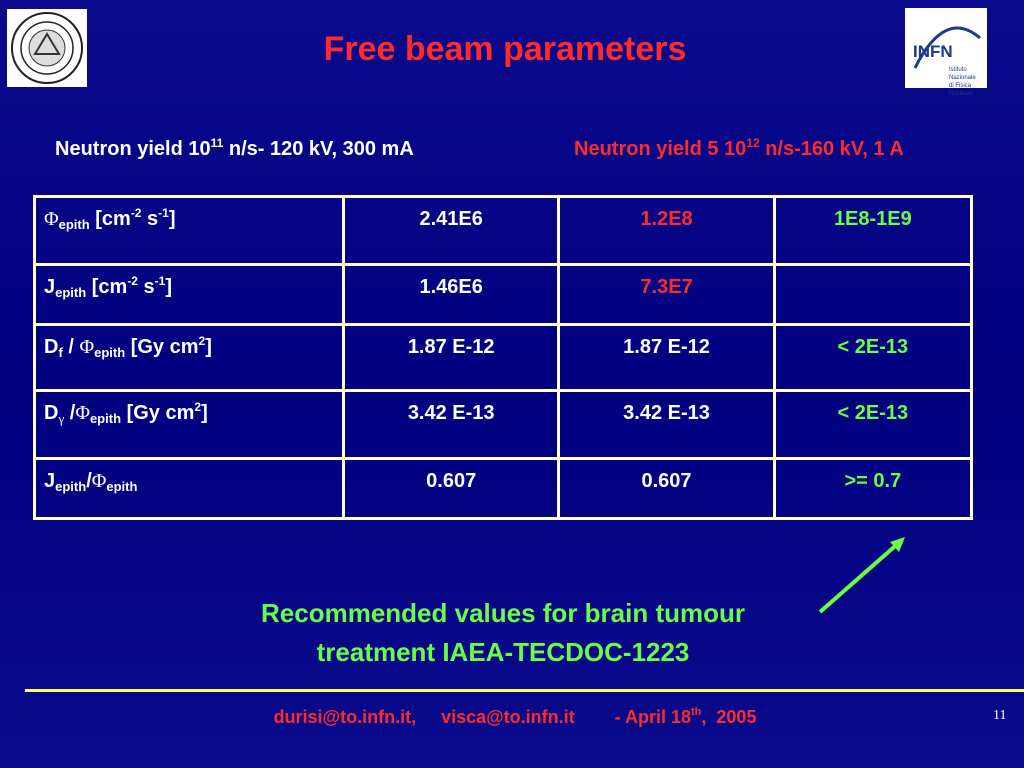 The height and width of the screenshot is (768, 1024). Describe the element at coordinates (873, 294) in the screenshot. I see `cell` at that location.